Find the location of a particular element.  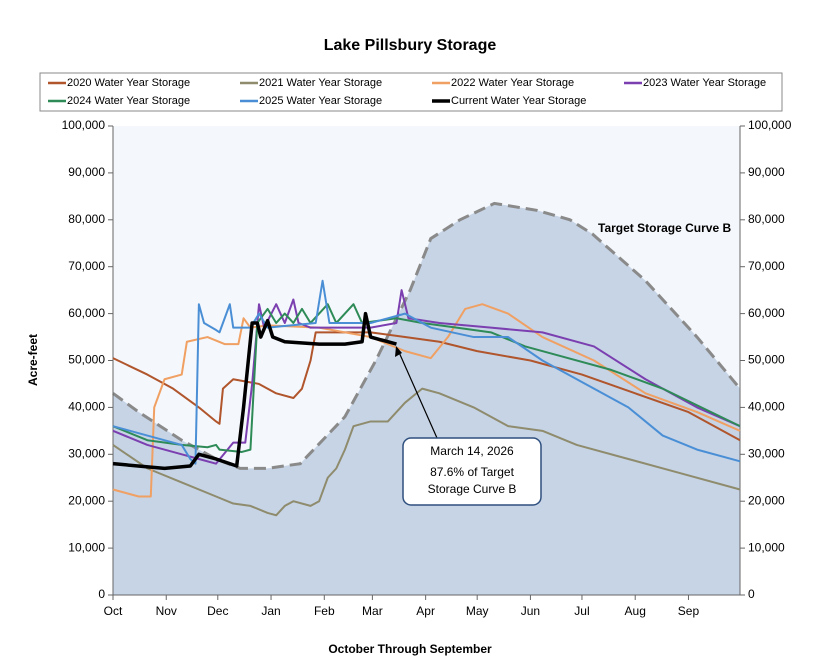

y-tick-label: 70,000 is located at coordinates (86, 266).